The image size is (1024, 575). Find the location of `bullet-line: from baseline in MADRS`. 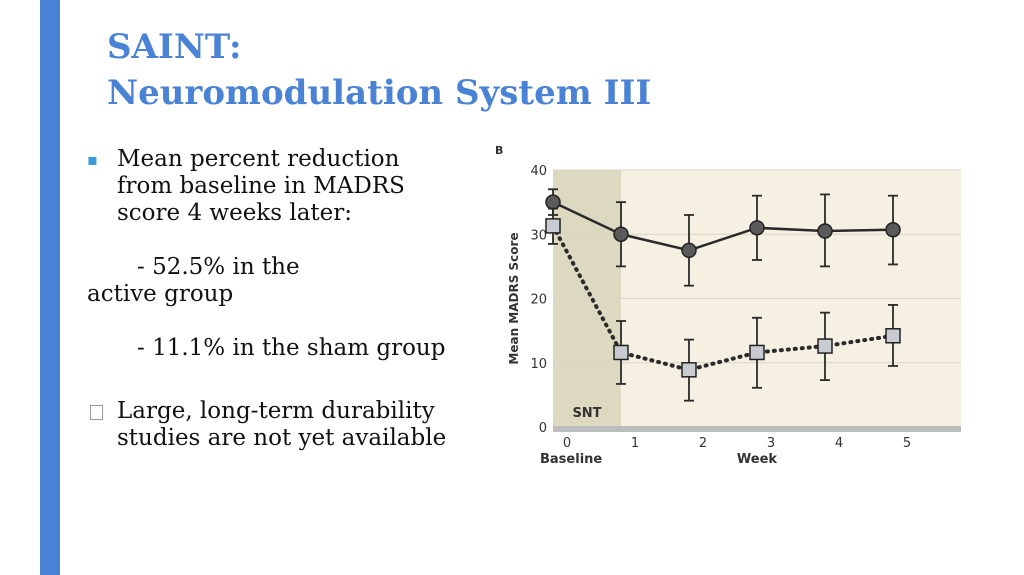

bullet-line: from baseline in MADRS is located at coordinates (261, 186).